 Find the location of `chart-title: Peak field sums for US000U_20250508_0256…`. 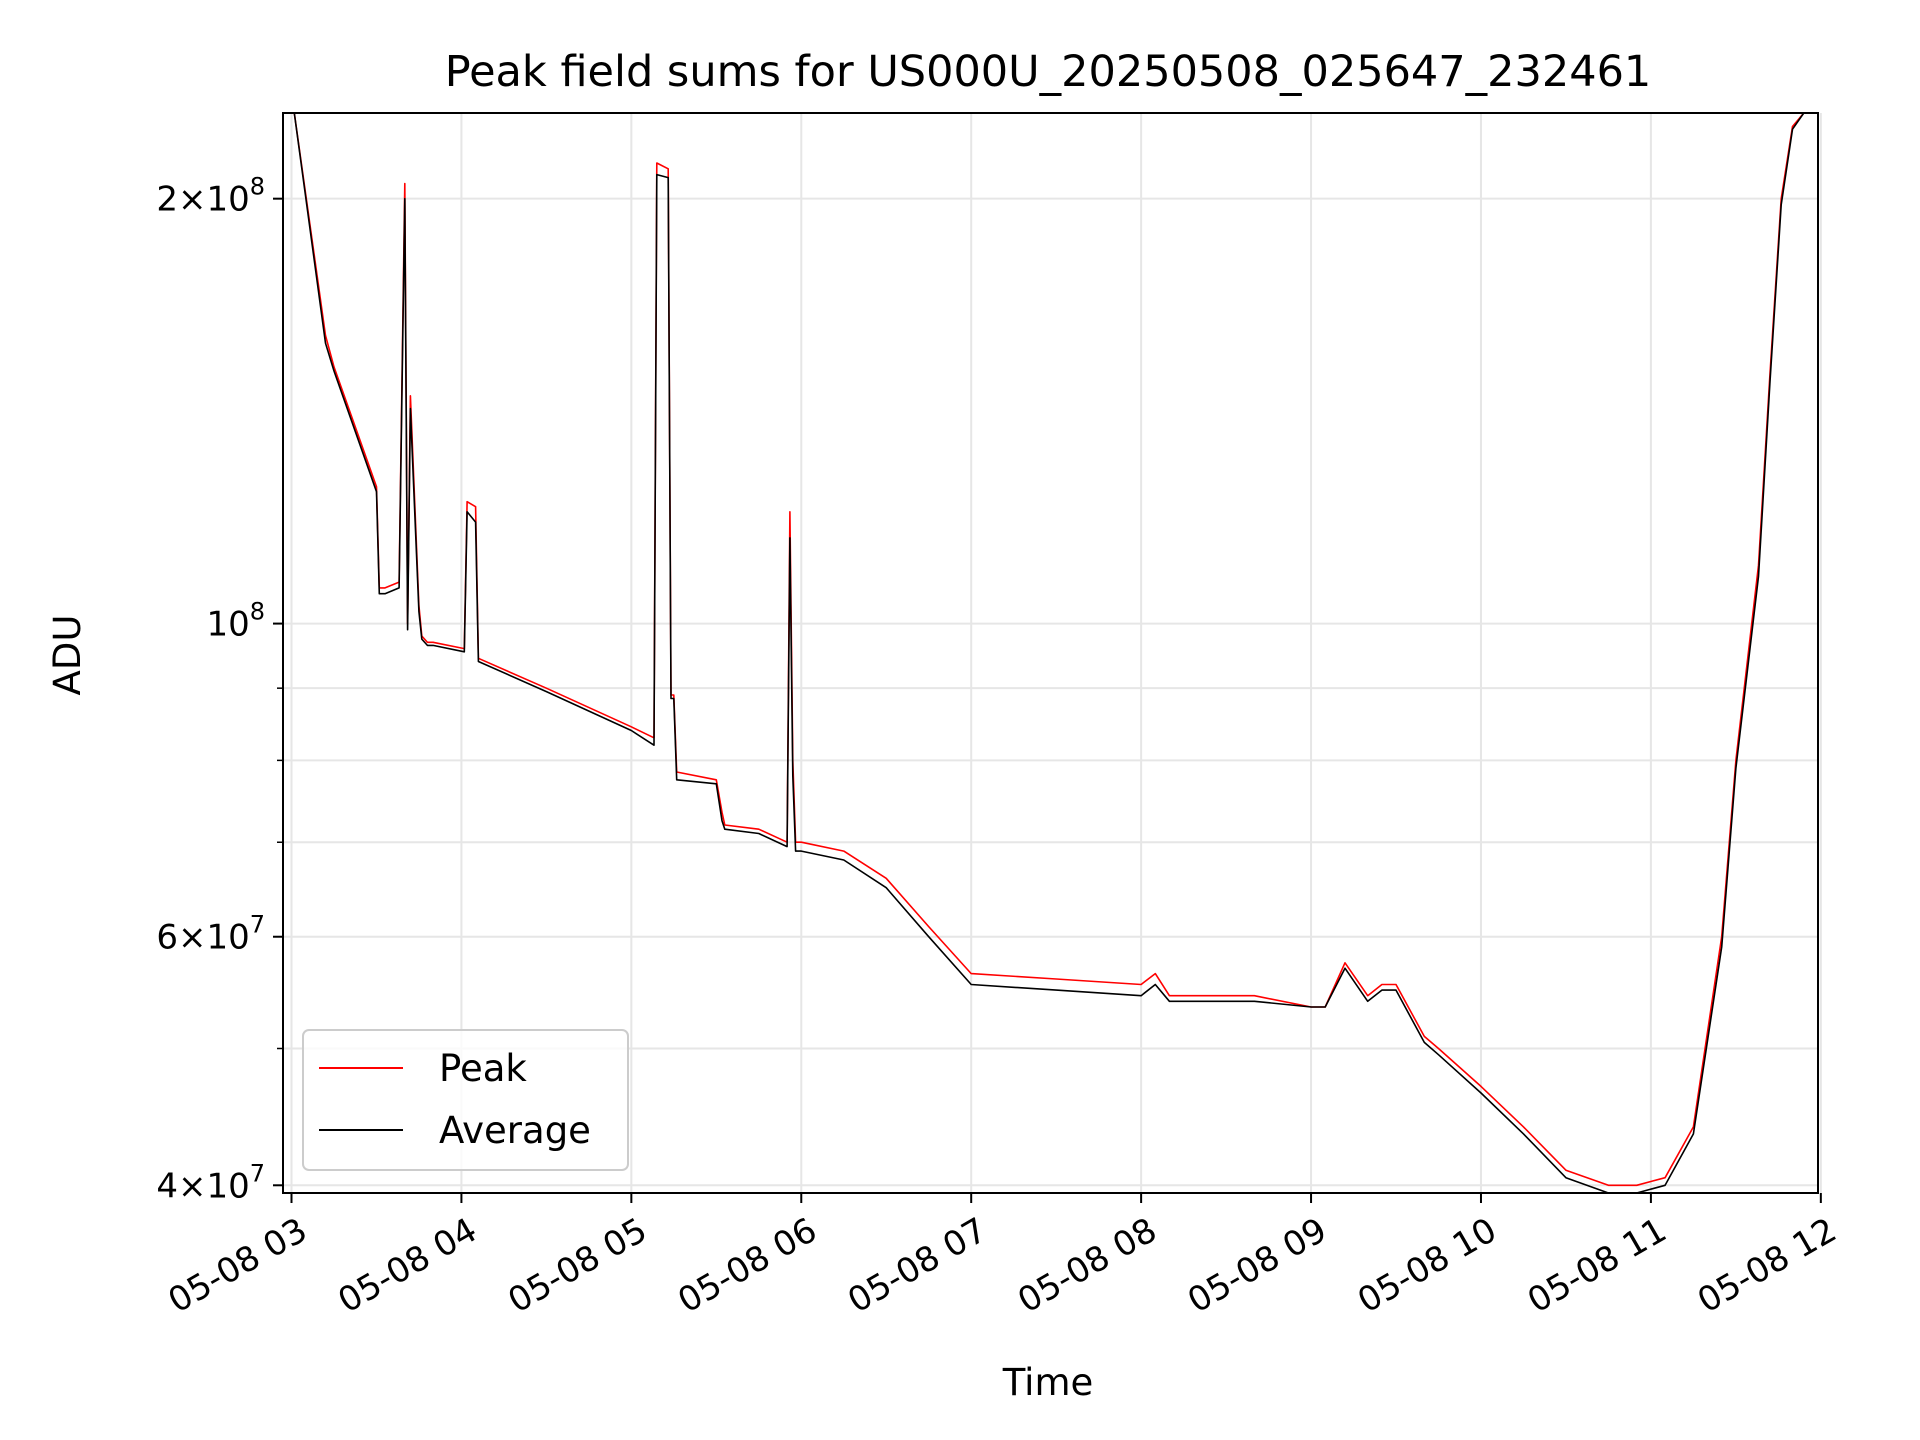

chart-title: Peak field sums for US000U_20250508_0256… is located at coordinates (1048, 72).